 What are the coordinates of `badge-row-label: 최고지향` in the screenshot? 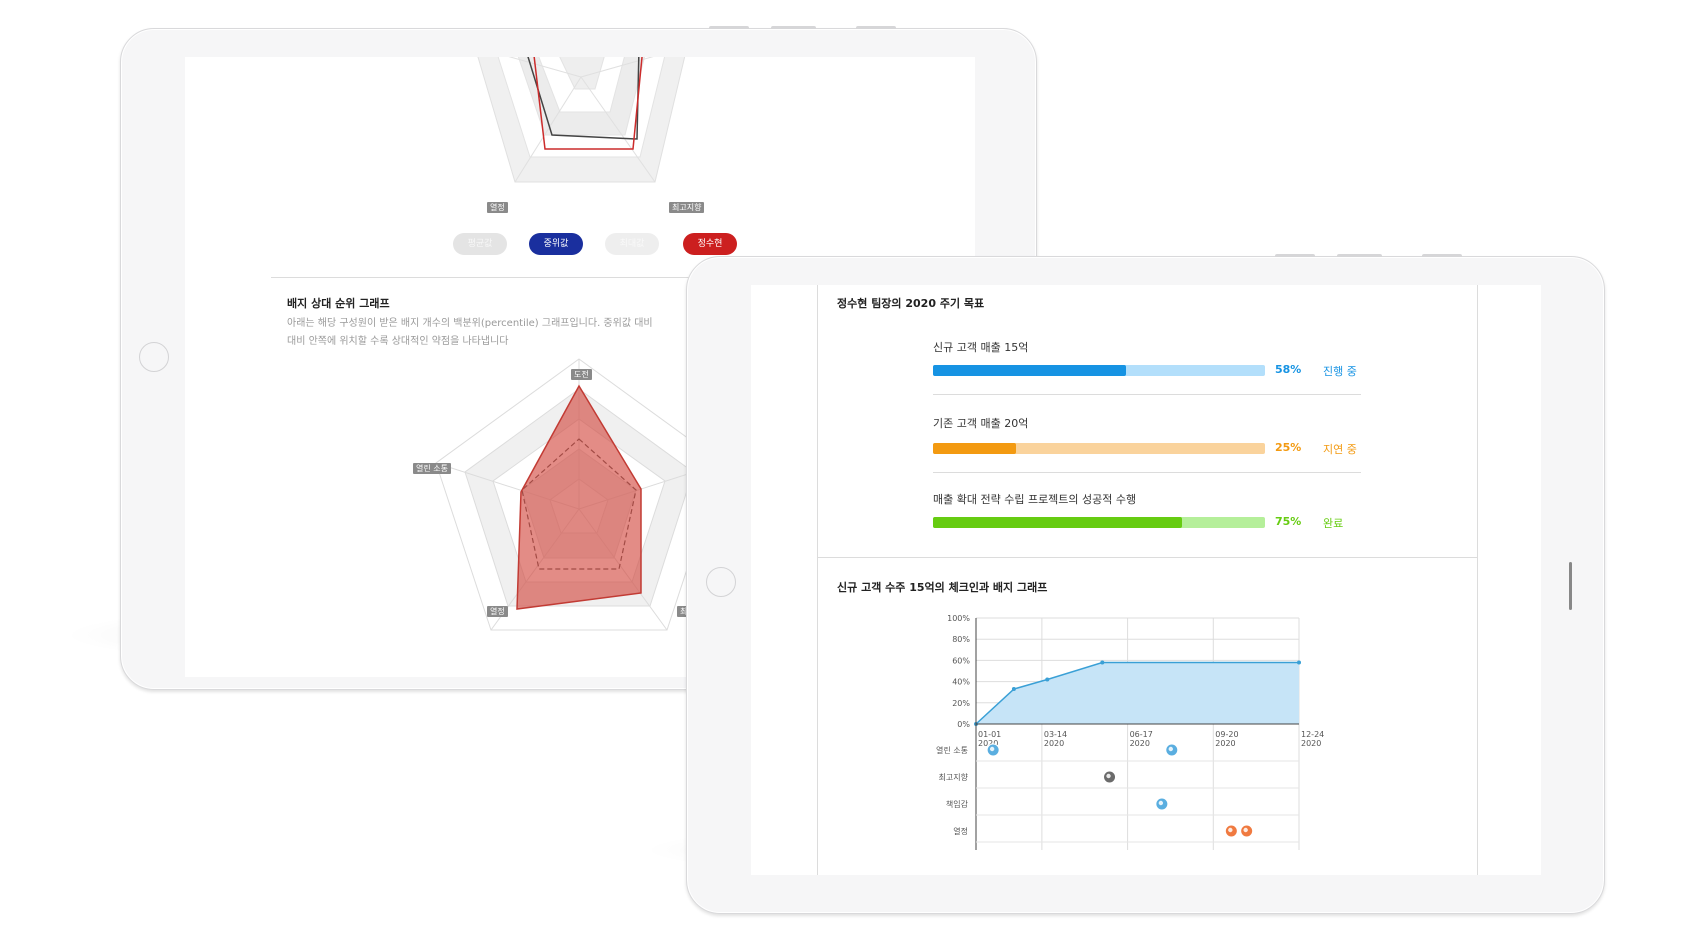 It's located at (954, 777).